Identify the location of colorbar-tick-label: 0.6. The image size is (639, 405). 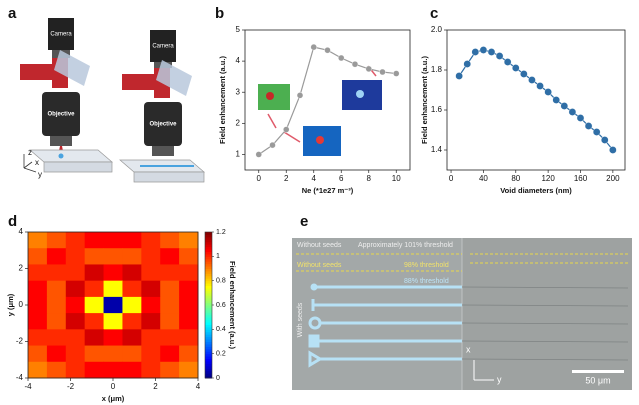
(221, 305).